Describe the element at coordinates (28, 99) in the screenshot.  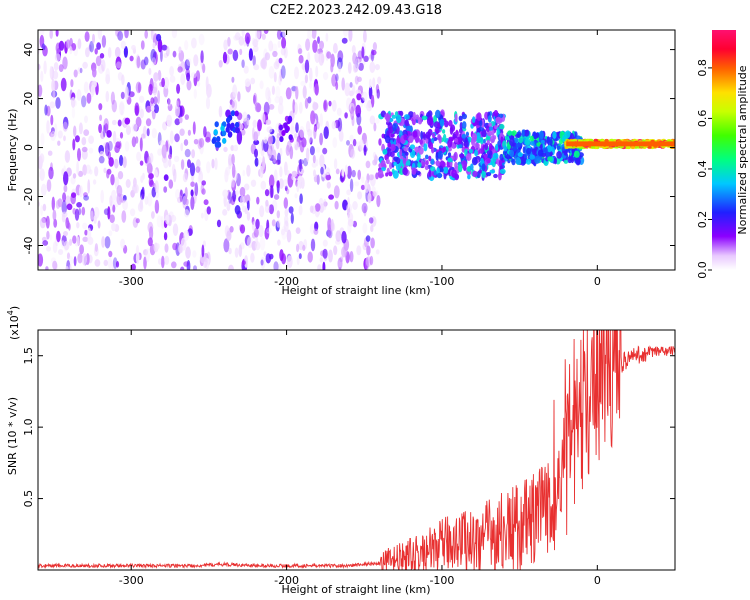
I see `y-tick-label: 20` at that location.